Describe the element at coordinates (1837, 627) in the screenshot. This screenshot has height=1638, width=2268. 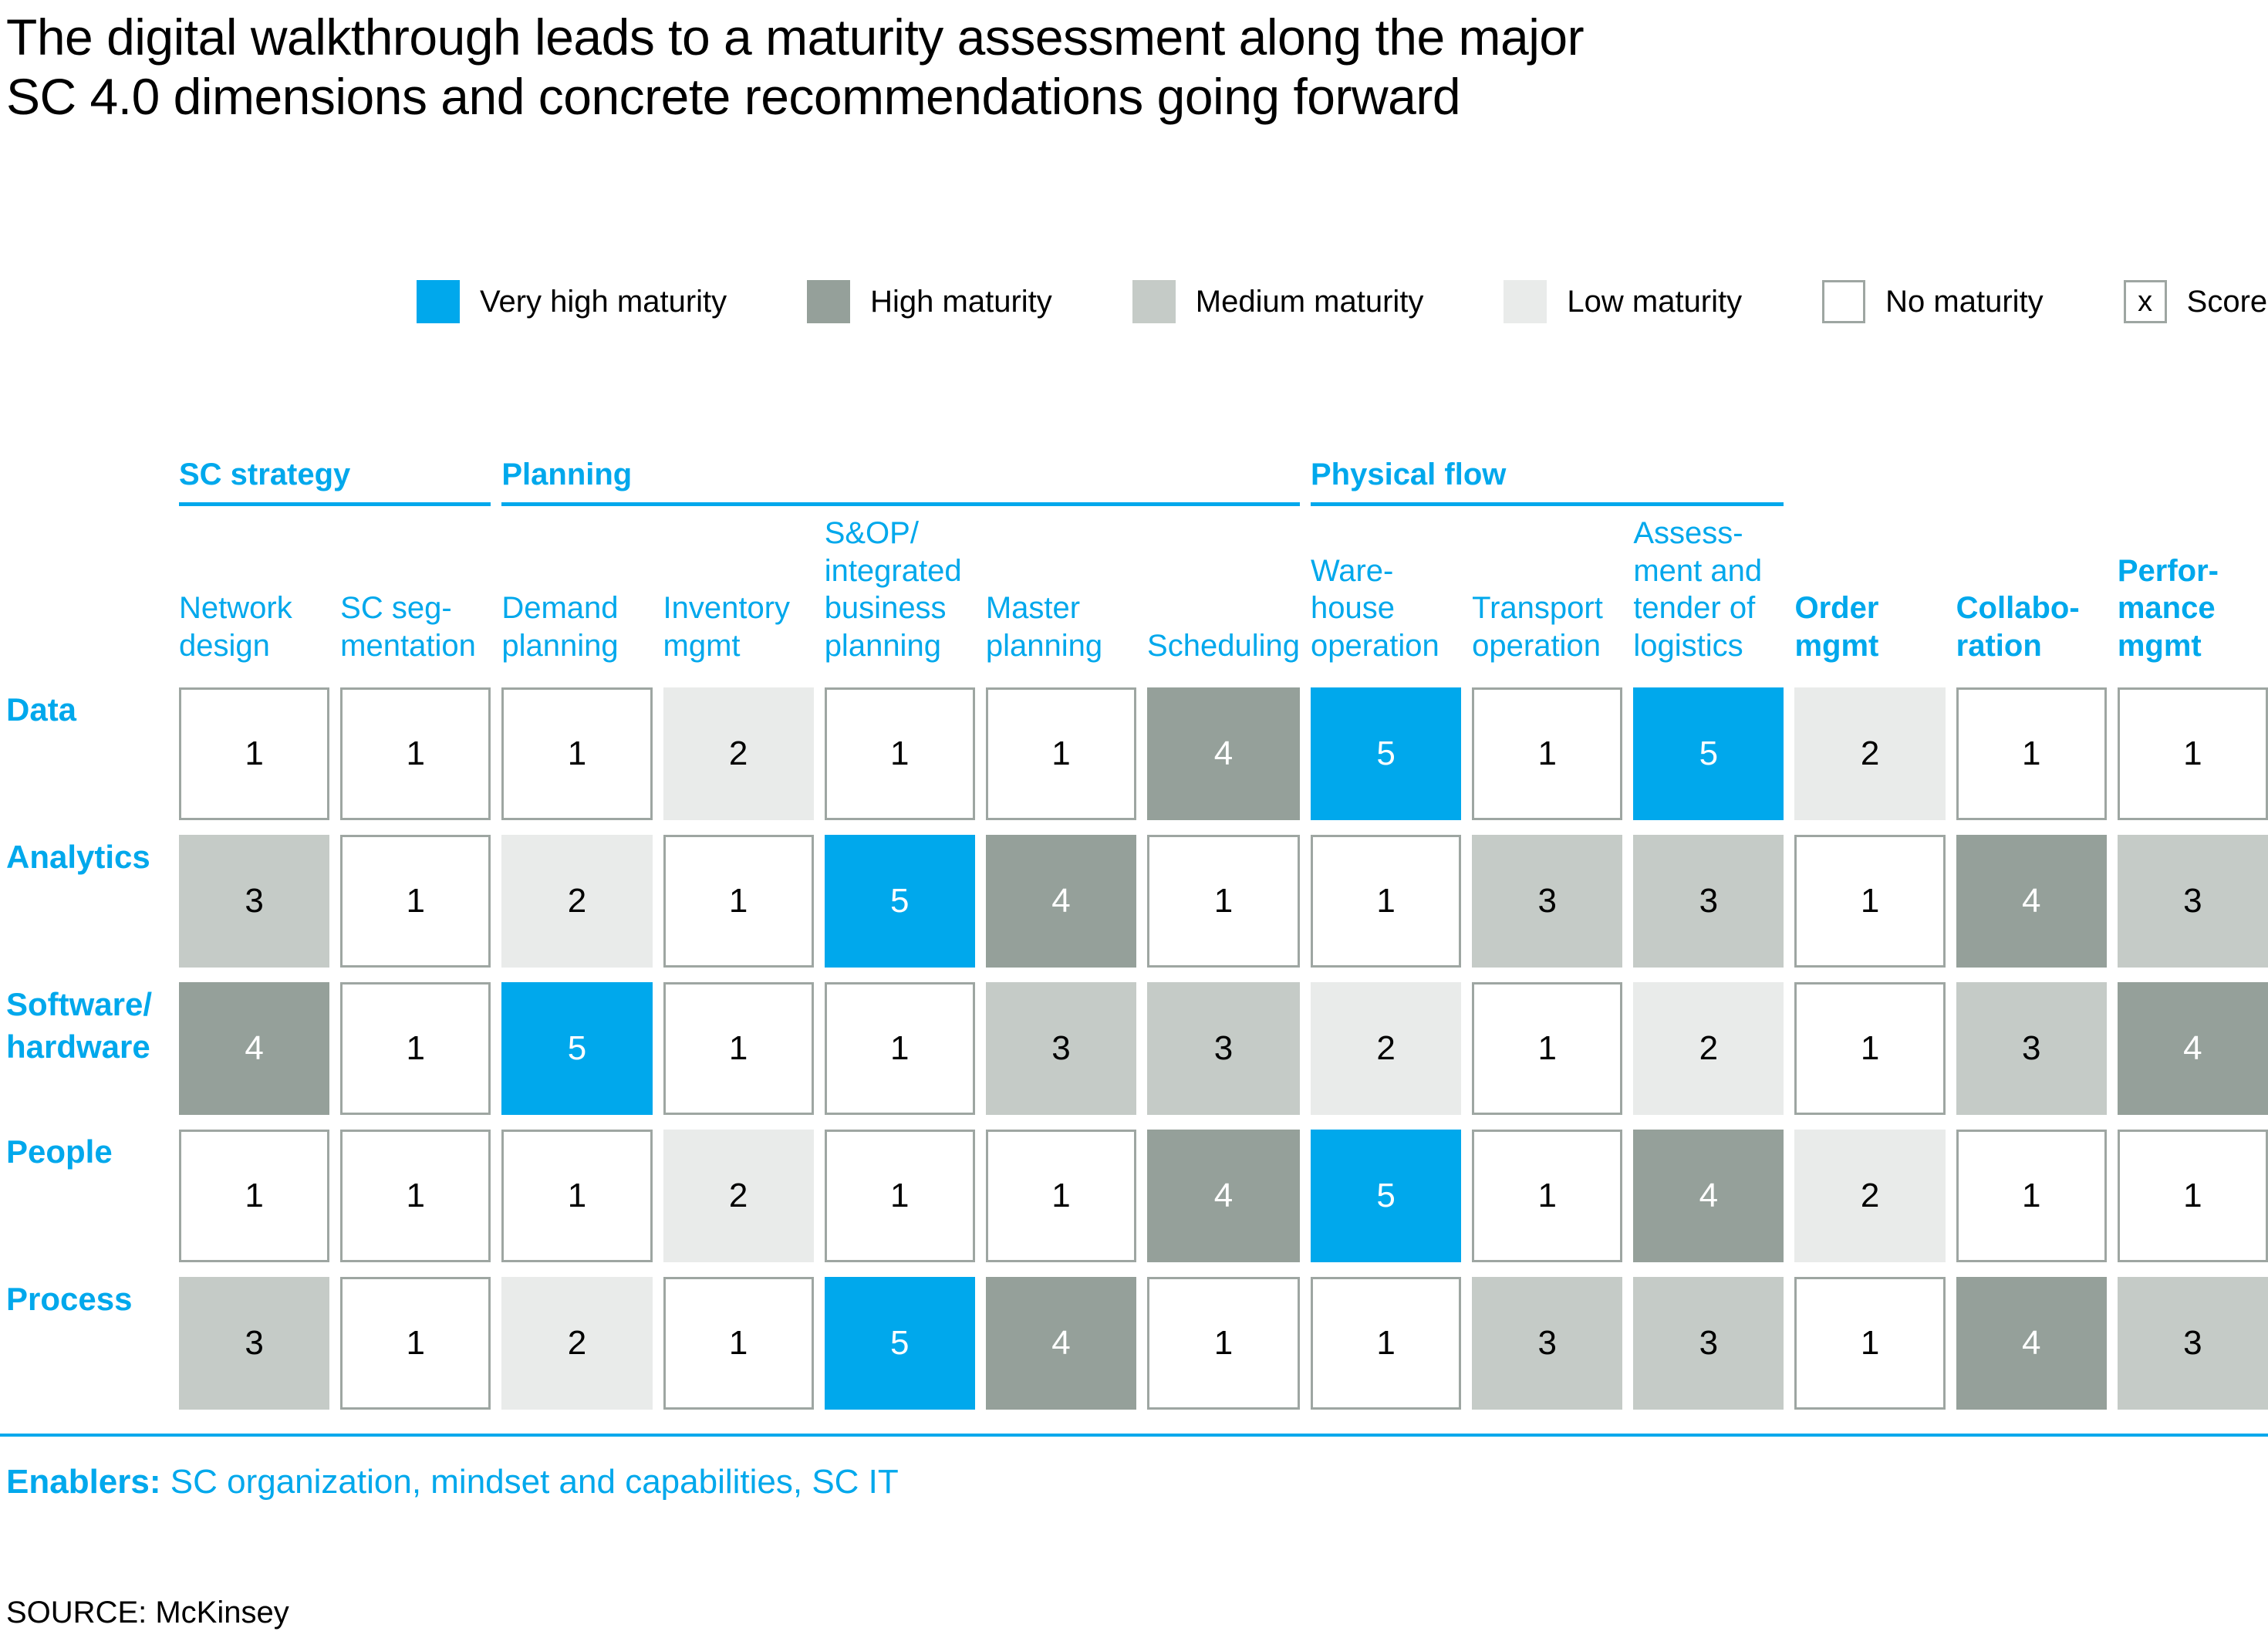
I see `column-header-order-mgmt: Order mgmt` at that location.